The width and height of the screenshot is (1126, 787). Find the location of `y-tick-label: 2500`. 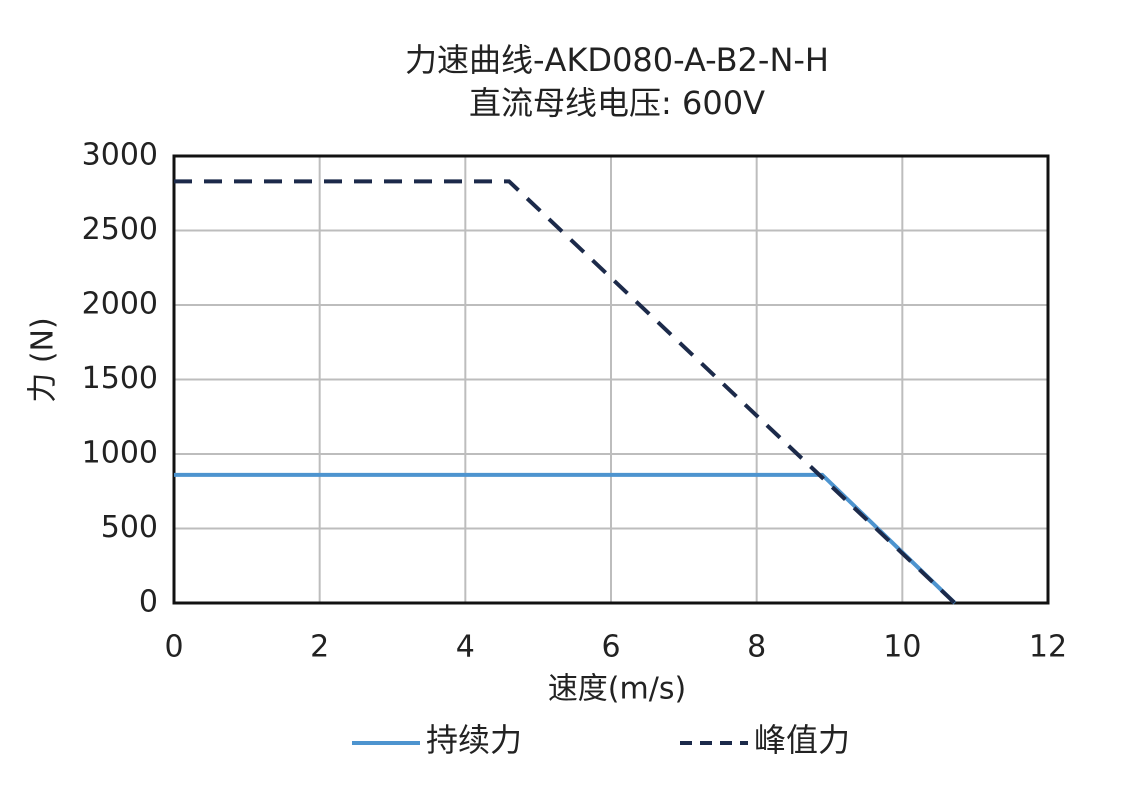

y-tick-label: 2500 is located at coordinates (120, 229).